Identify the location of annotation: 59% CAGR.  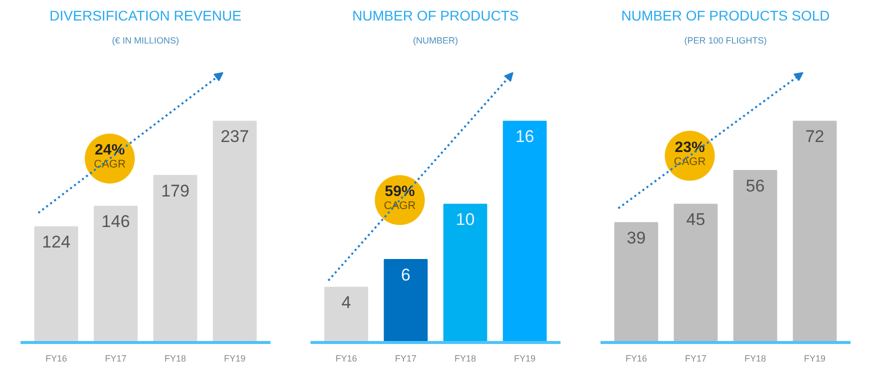
(400, 197).